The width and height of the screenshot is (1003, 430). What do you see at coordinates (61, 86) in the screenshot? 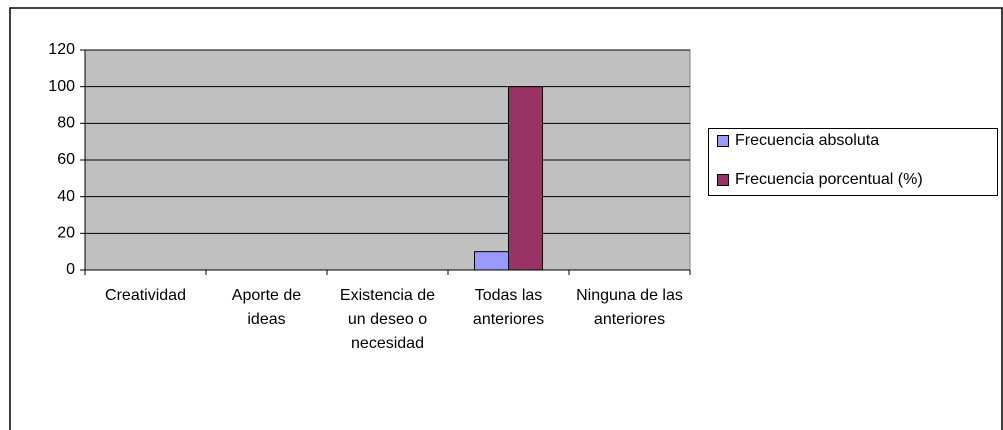
I see `y-tick-label: 100` at bounding box center [61, 86].